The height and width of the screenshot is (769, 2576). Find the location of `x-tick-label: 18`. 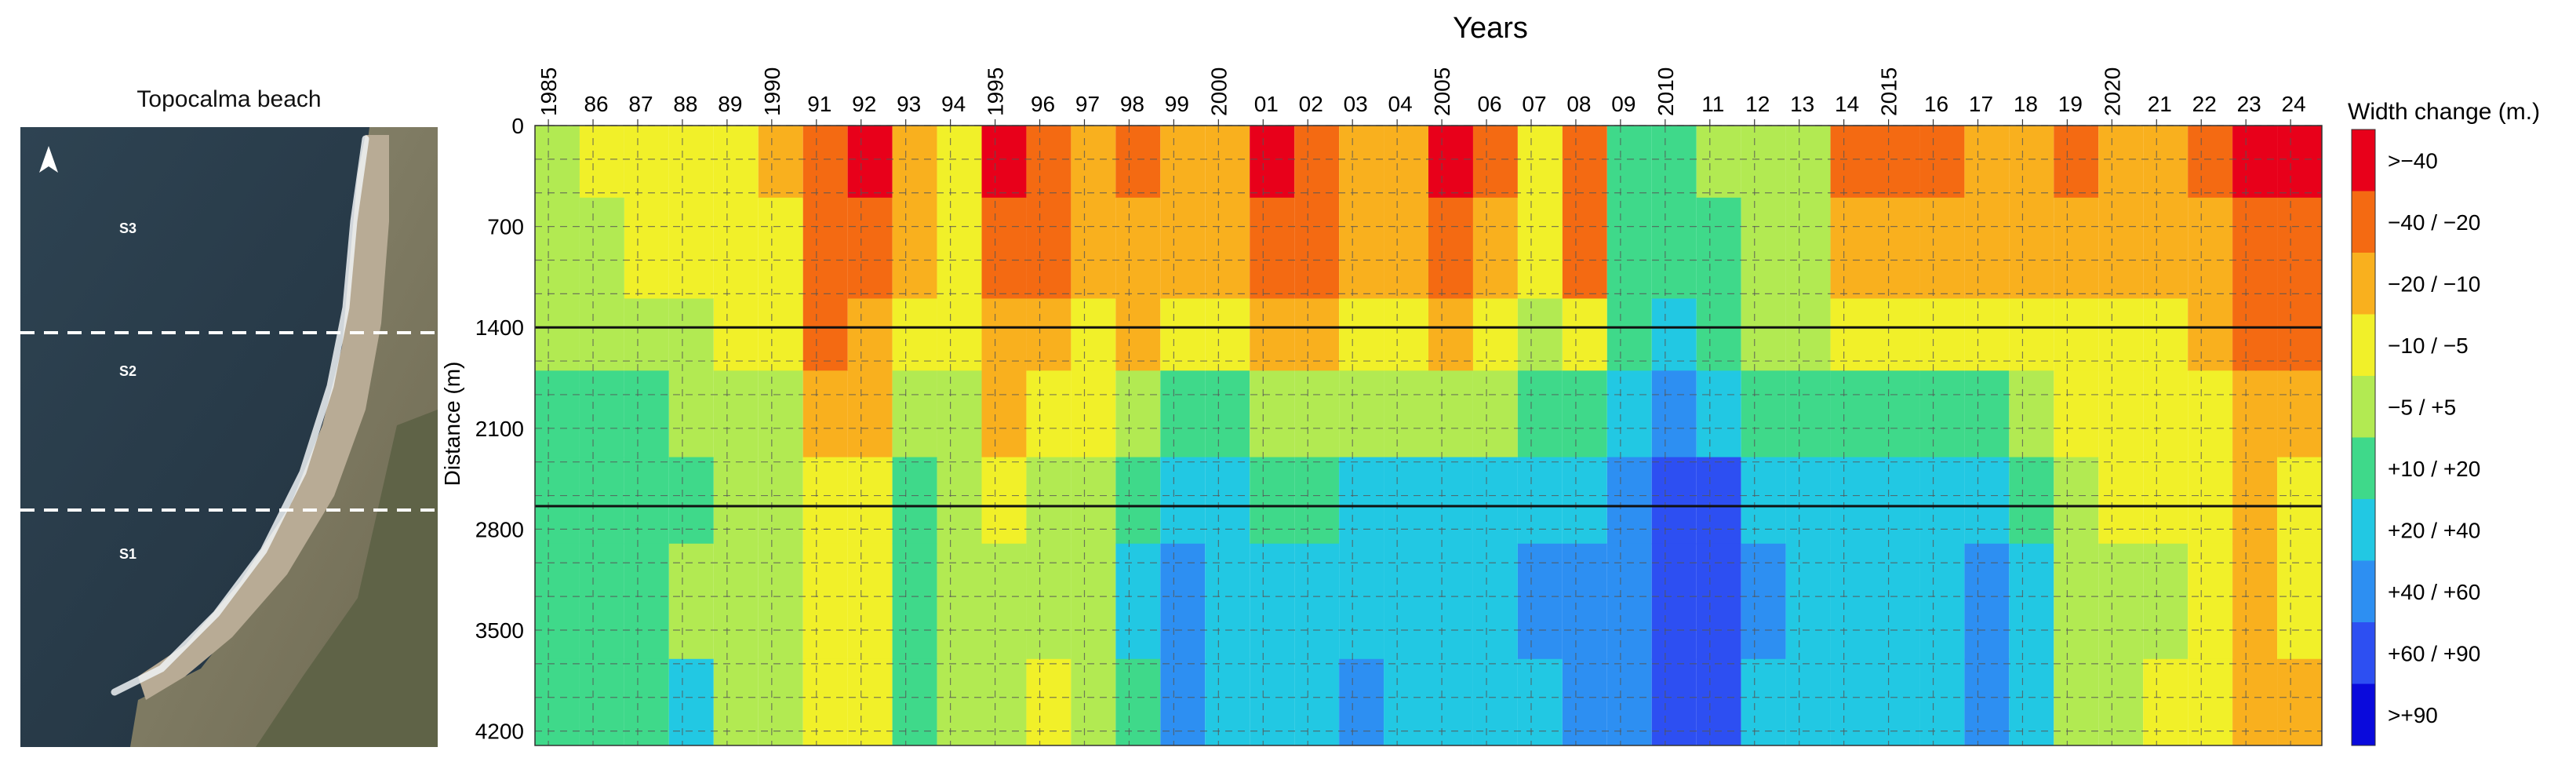

x-tick-label: 18 is located at coordinates (2026, 104).